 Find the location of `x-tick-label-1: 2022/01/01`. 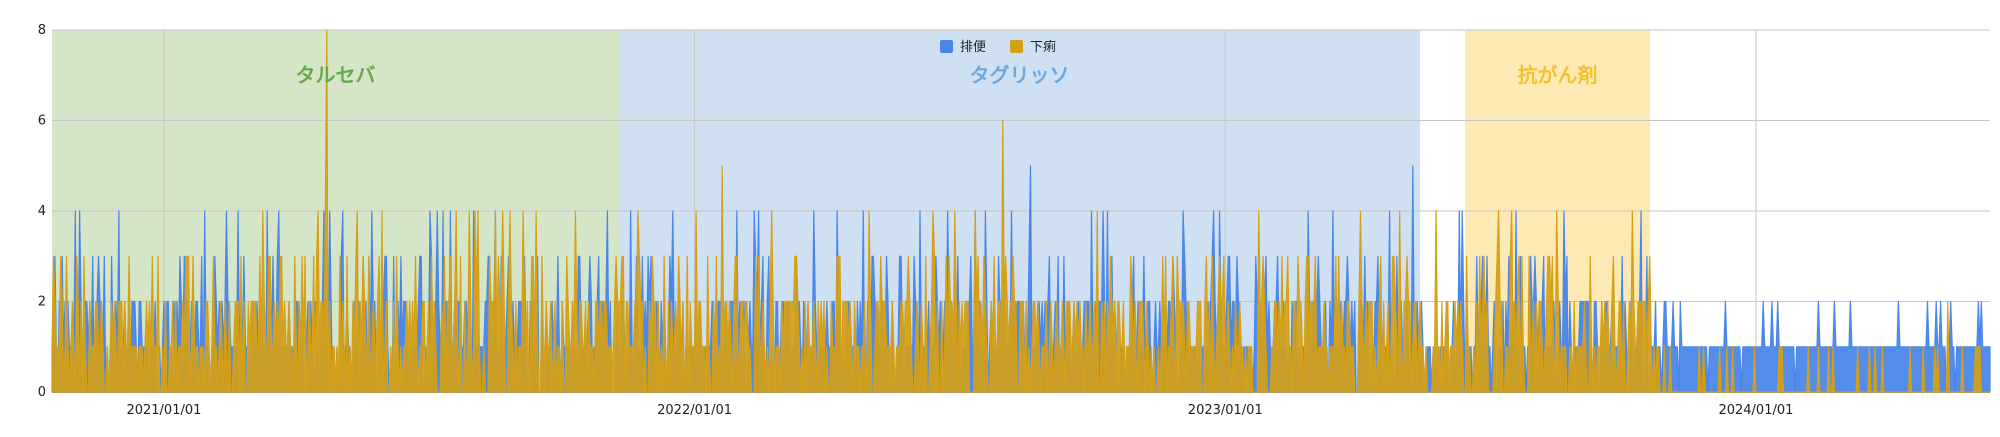

x-tick-label-1: 2022/01/01 is located at coordinates (694, 410).